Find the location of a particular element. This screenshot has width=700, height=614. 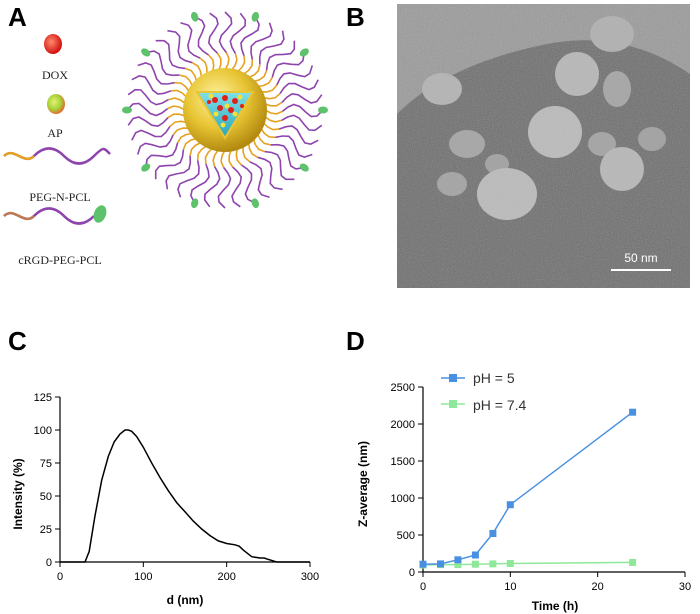

panel-label-a: A is located at coordinates (17, 17).